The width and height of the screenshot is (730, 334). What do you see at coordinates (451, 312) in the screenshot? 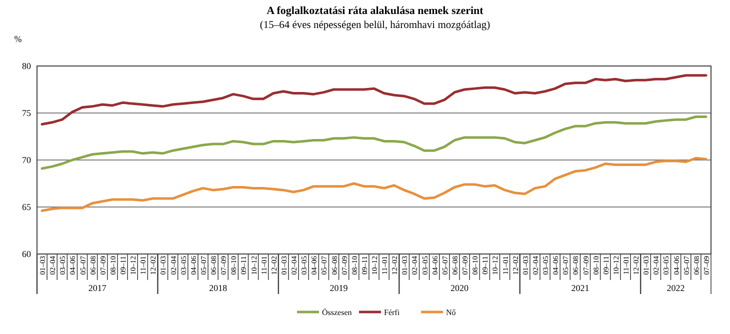
I see `legend-label: Nő` at bounding box center [451, 312].